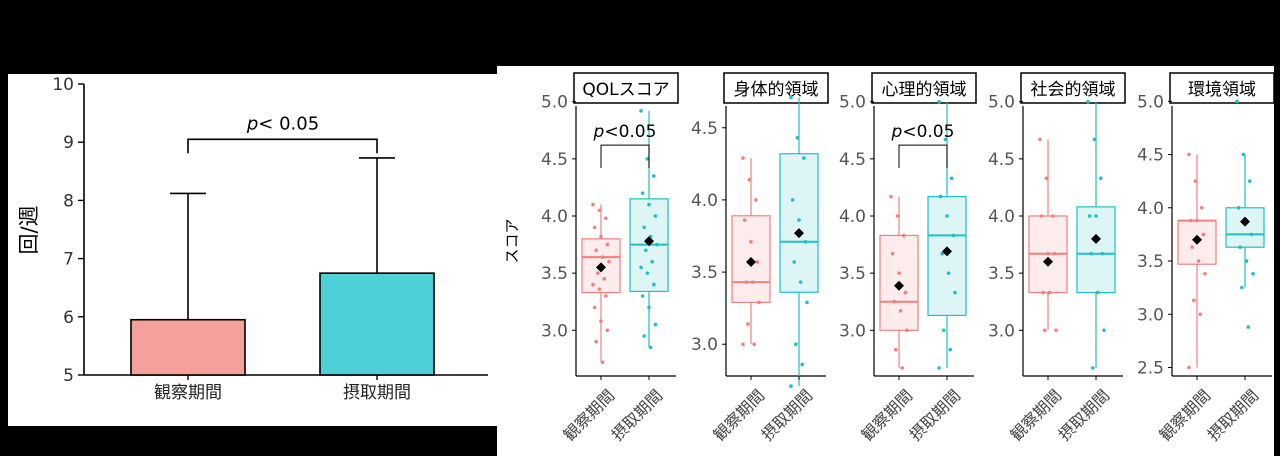  Describe the element at coordinates (1073, 90) in the screenshot. I see `facet-title: 社会的領域` at that location.